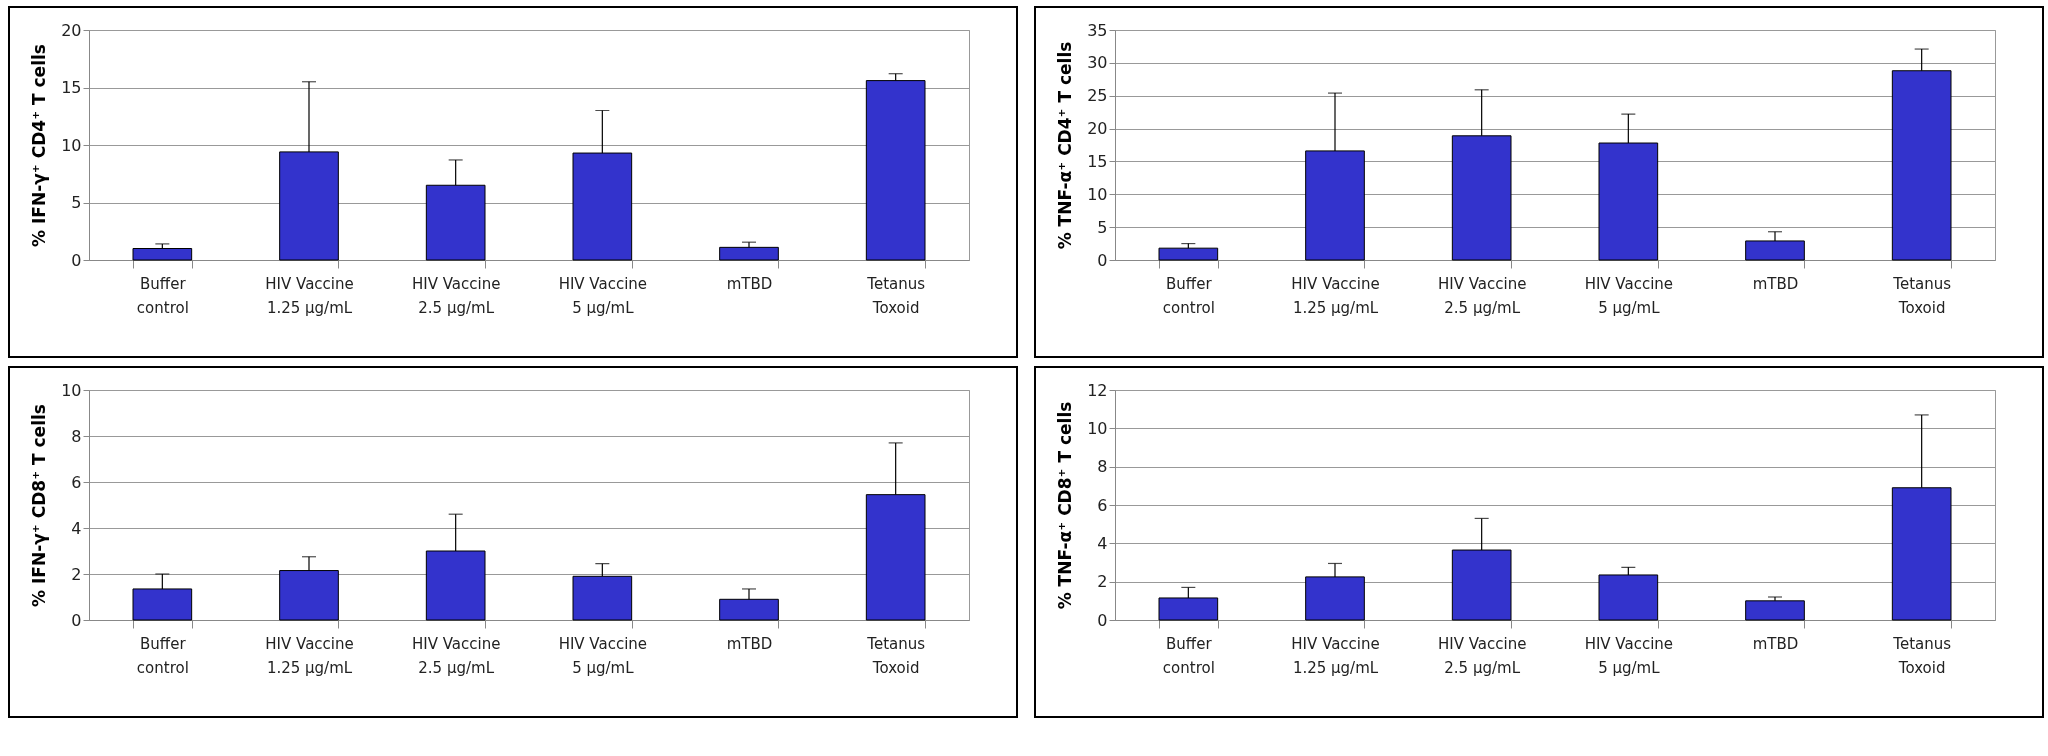 The width and height of the screenshot is (2048, 756). Describe the element at coordinates (39, 145) in the screenshot. I see `y-axis-title: % IFN-γ⁺ CD4⁺ T cells` at that location.